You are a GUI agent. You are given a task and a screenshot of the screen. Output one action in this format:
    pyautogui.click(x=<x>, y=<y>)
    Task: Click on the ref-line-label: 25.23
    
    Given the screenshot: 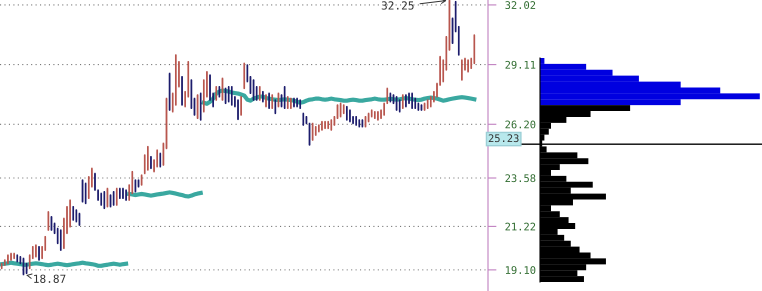 What is the action you would take?
    pyautogui.click(x=503, y=138)
    